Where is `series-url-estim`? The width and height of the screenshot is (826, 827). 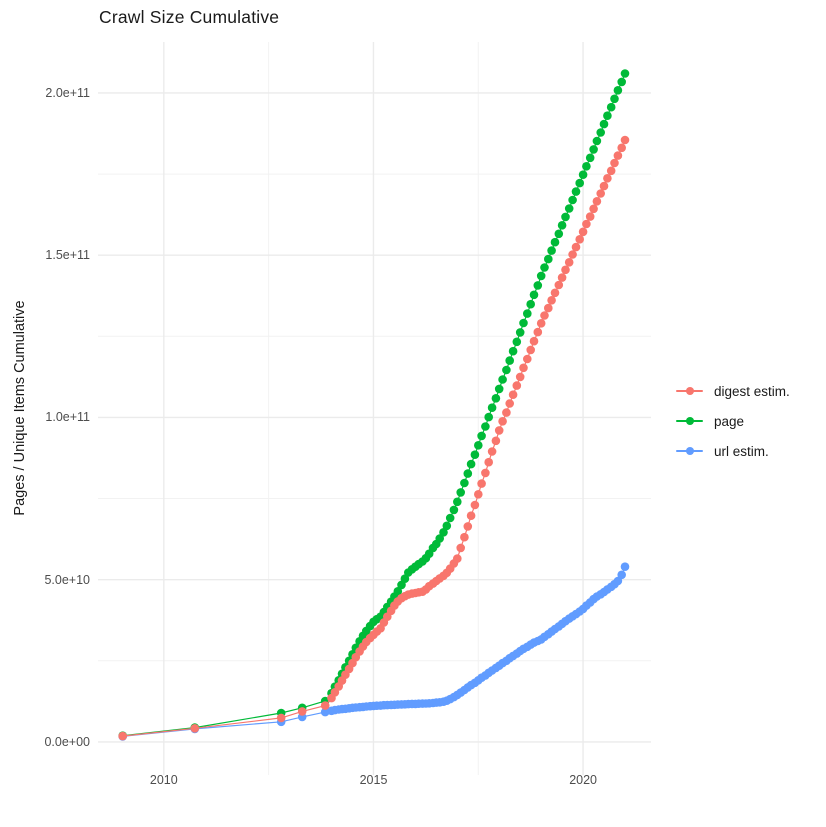
series-url-estim is located at coordinates (374, 651).